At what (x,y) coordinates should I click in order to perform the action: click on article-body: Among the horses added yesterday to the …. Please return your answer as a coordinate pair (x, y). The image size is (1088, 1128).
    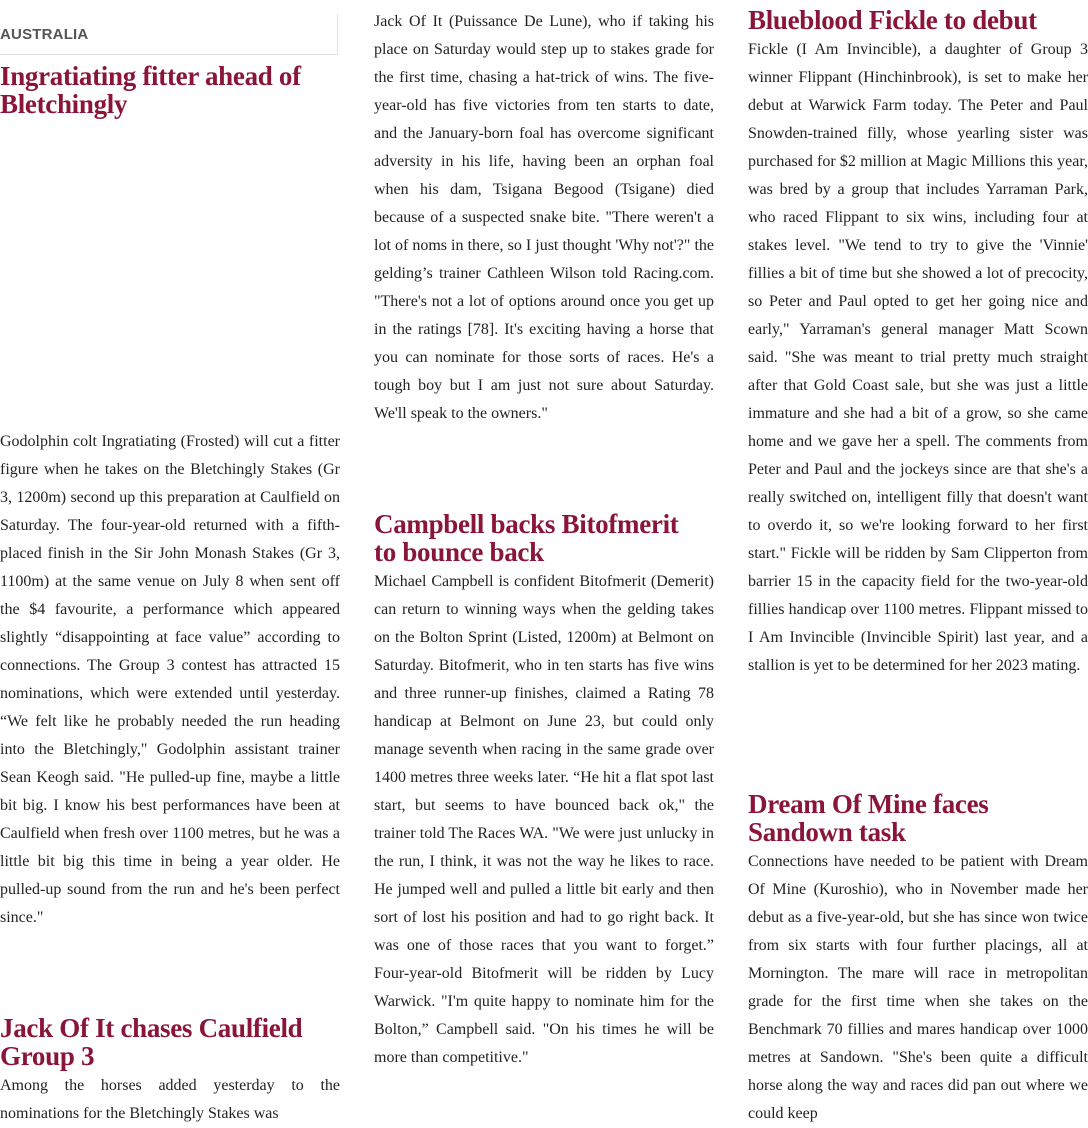
    Looking at the image, I should click on (170, 1099).